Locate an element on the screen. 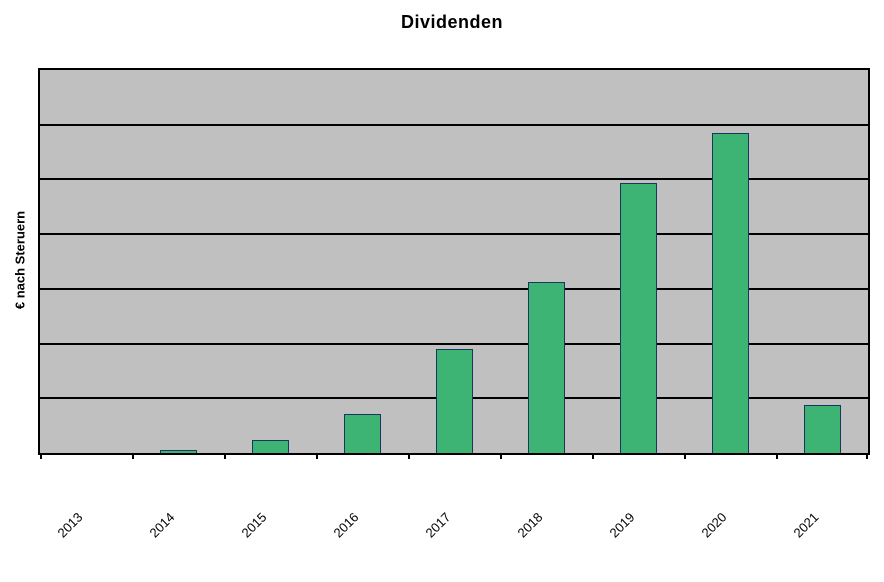 The image size is (884, 582). bar-2018 is located at coordinates (546, 367).